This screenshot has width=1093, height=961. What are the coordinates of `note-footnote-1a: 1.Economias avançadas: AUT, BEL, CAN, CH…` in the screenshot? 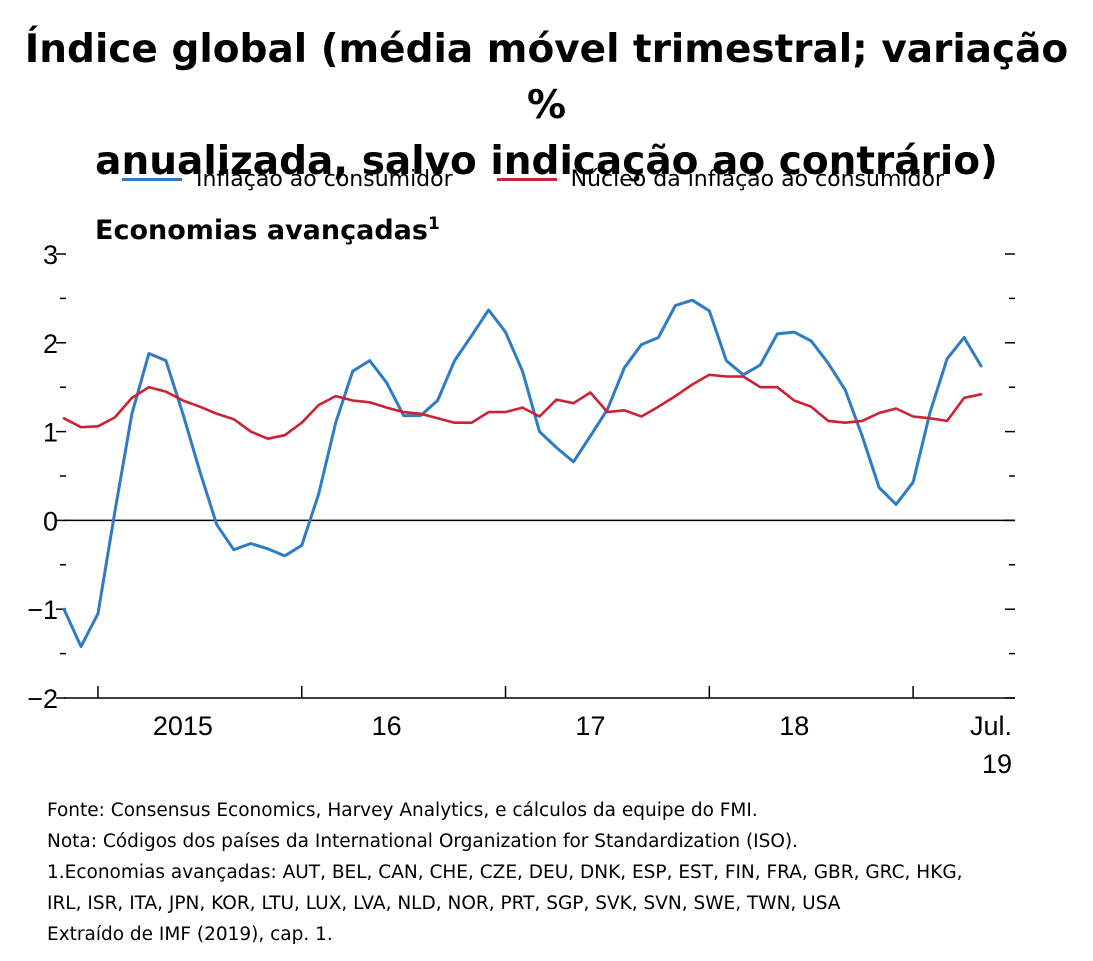 It's located at (505, 872).